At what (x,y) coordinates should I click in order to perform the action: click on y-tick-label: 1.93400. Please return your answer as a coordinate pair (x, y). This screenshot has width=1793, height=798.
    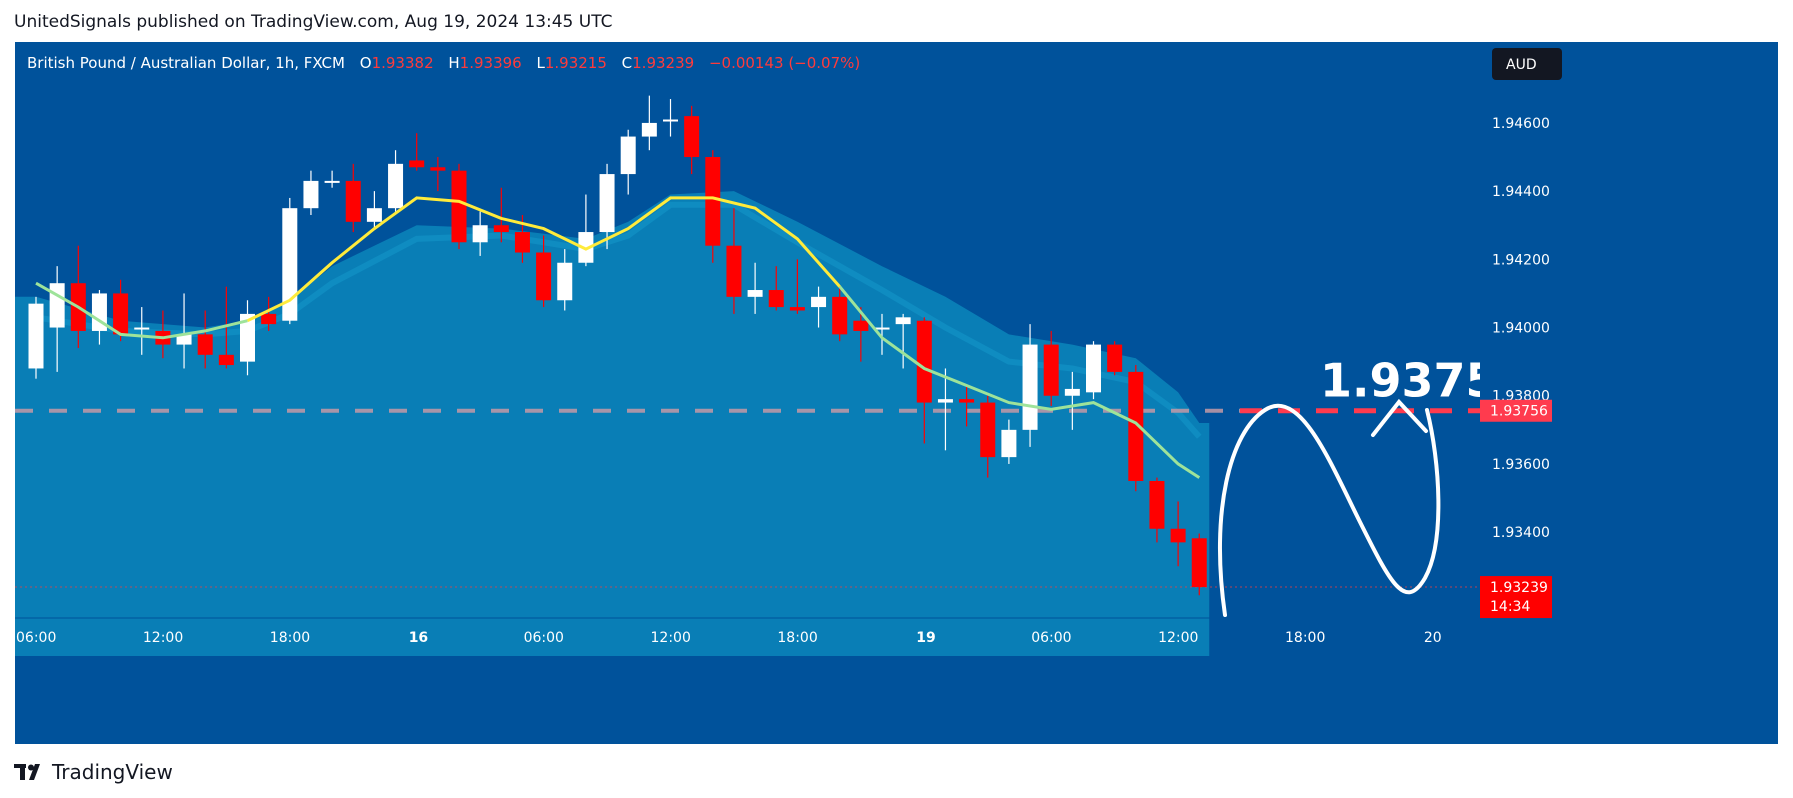
    Looking at the image, I should click on (1521, 533).